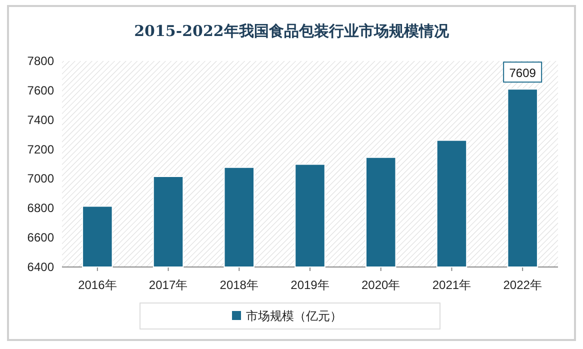 This screenshot has height=349, width=583. I want to click on x-tick-label: 2016年, so click(97, 285).